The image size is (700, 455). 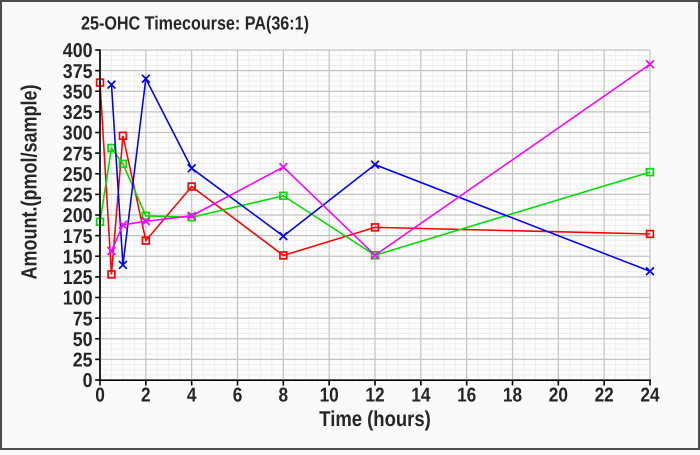 What do you see at coordinates (78, 237) in the screenshot?
I see `svg-text: 175` at bounding box center [78, 237].